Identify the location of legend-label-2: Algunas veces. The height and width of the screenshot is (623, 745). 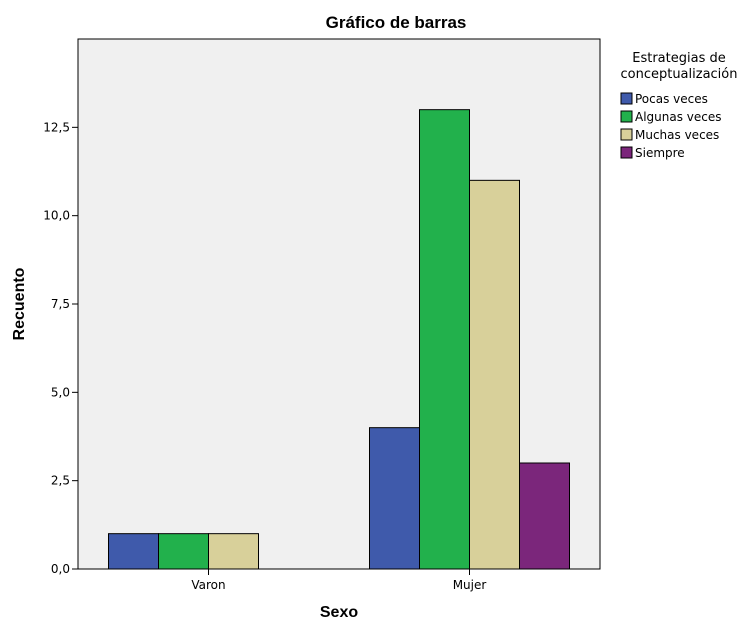
(678, 117).